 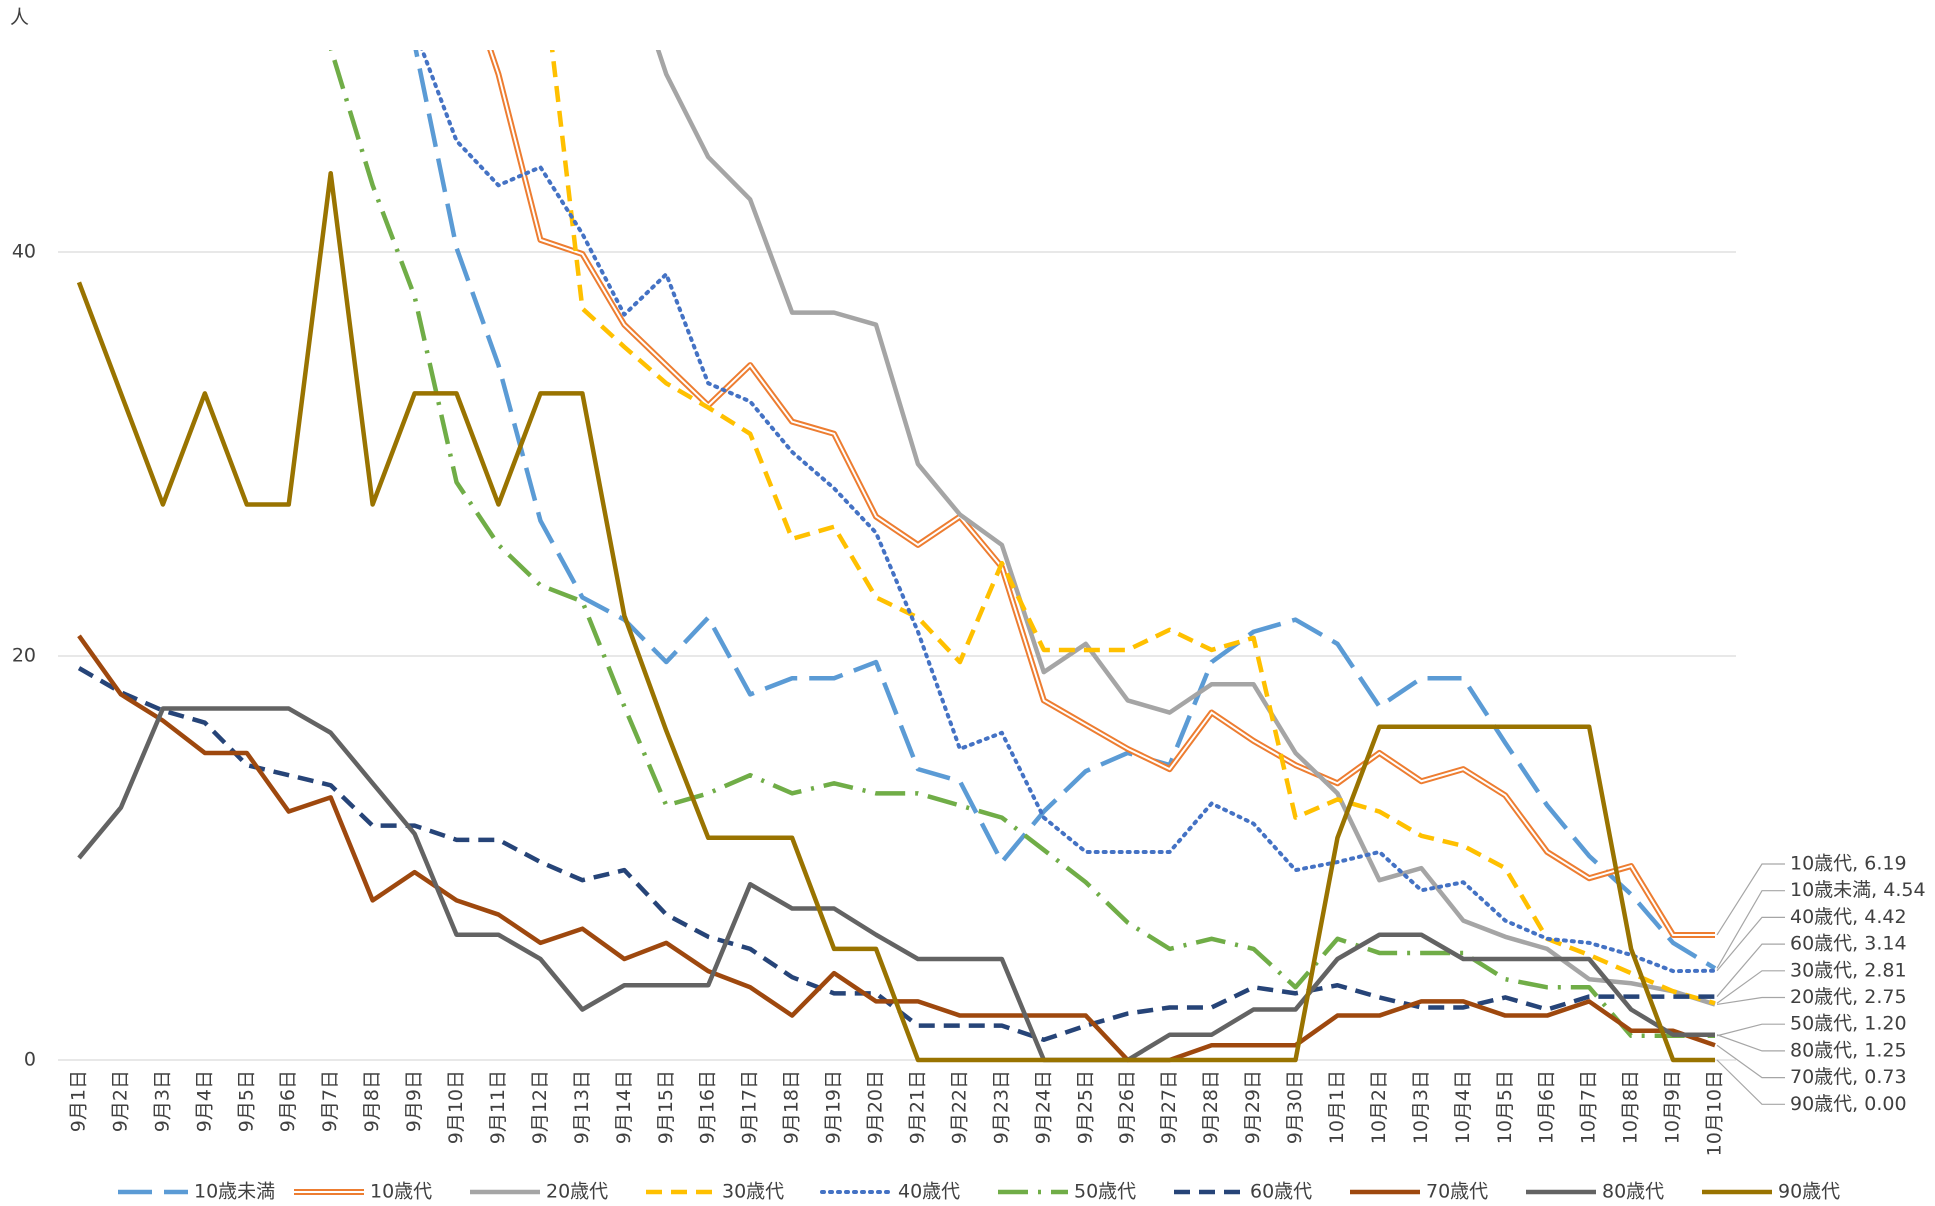 What do you see at coordinates (1547, 1107) in the screenshot?
I see `x-tick-label: 10月6日` at bounding box center [1547, 1107].